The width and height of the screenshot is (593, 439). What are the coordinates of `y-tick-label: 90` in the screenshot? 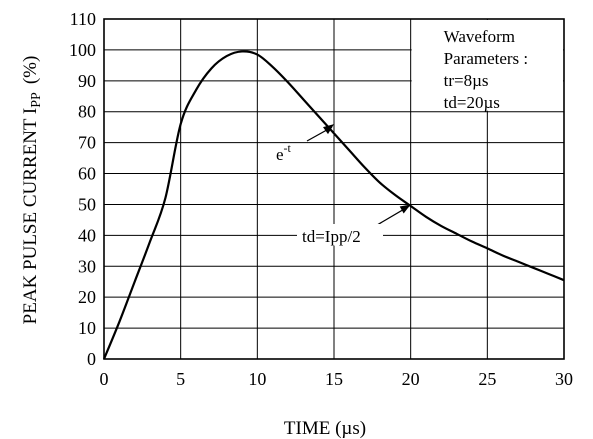 It's located at (87, 81).